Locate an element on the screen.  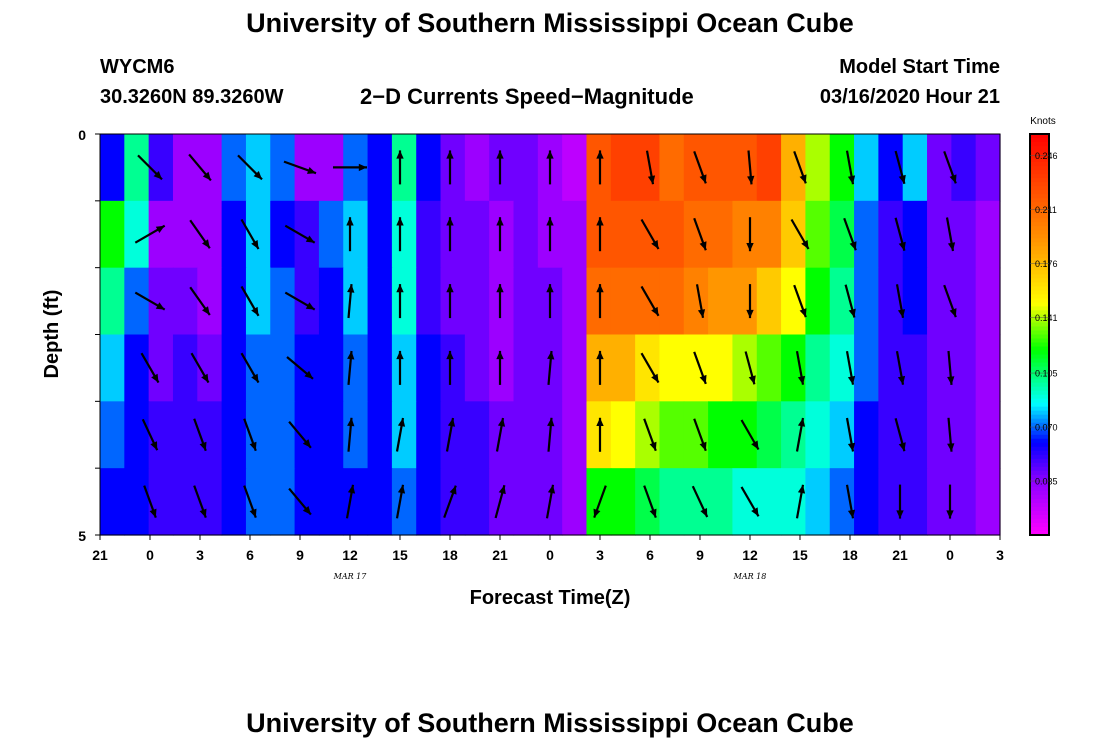
x-tick-label: 21 is located at coordinates (900, 555).